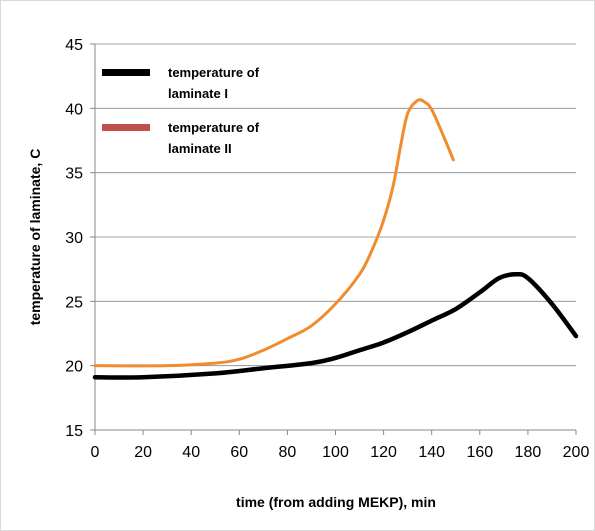  Describe the element at coordinates (288, 452) in the screenshot. I see `x-tick-label: 80` at that location.